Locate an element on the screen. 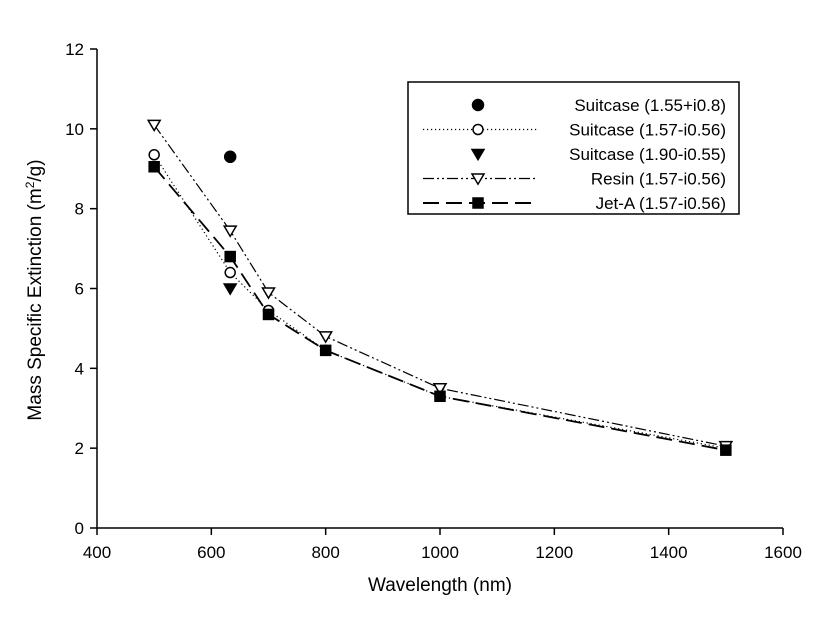 The height and width of the screenshot is (638, 820). x-tick-label: 400 is located at coordinates (97, 552).